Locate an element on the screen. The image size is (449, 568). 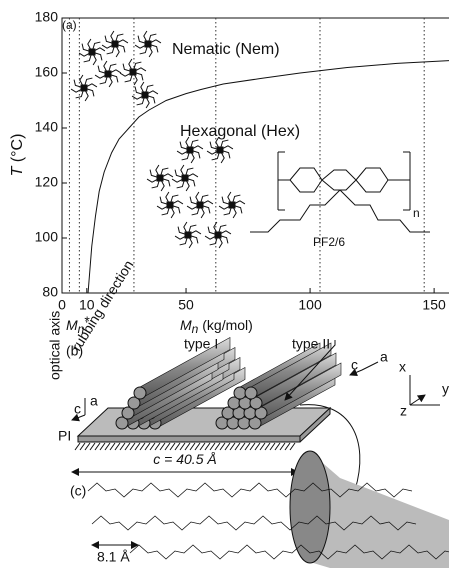
panel-a-label: (a) is located at coordinates (69, 25).